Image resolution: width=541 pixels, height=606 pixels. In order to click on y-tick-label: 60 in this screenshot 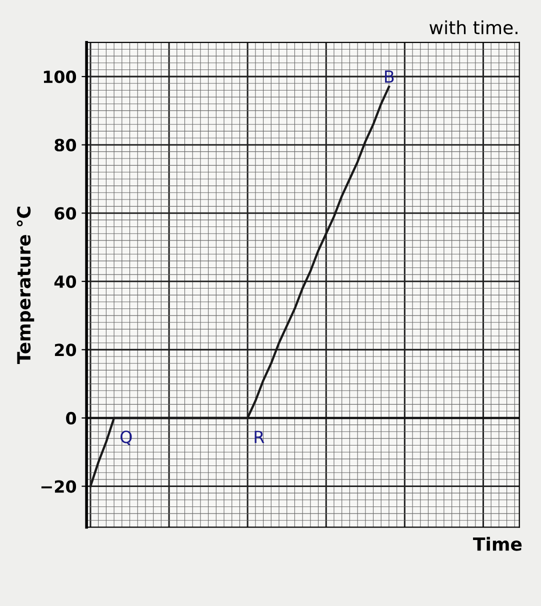, I will do `click(65, 213)`.